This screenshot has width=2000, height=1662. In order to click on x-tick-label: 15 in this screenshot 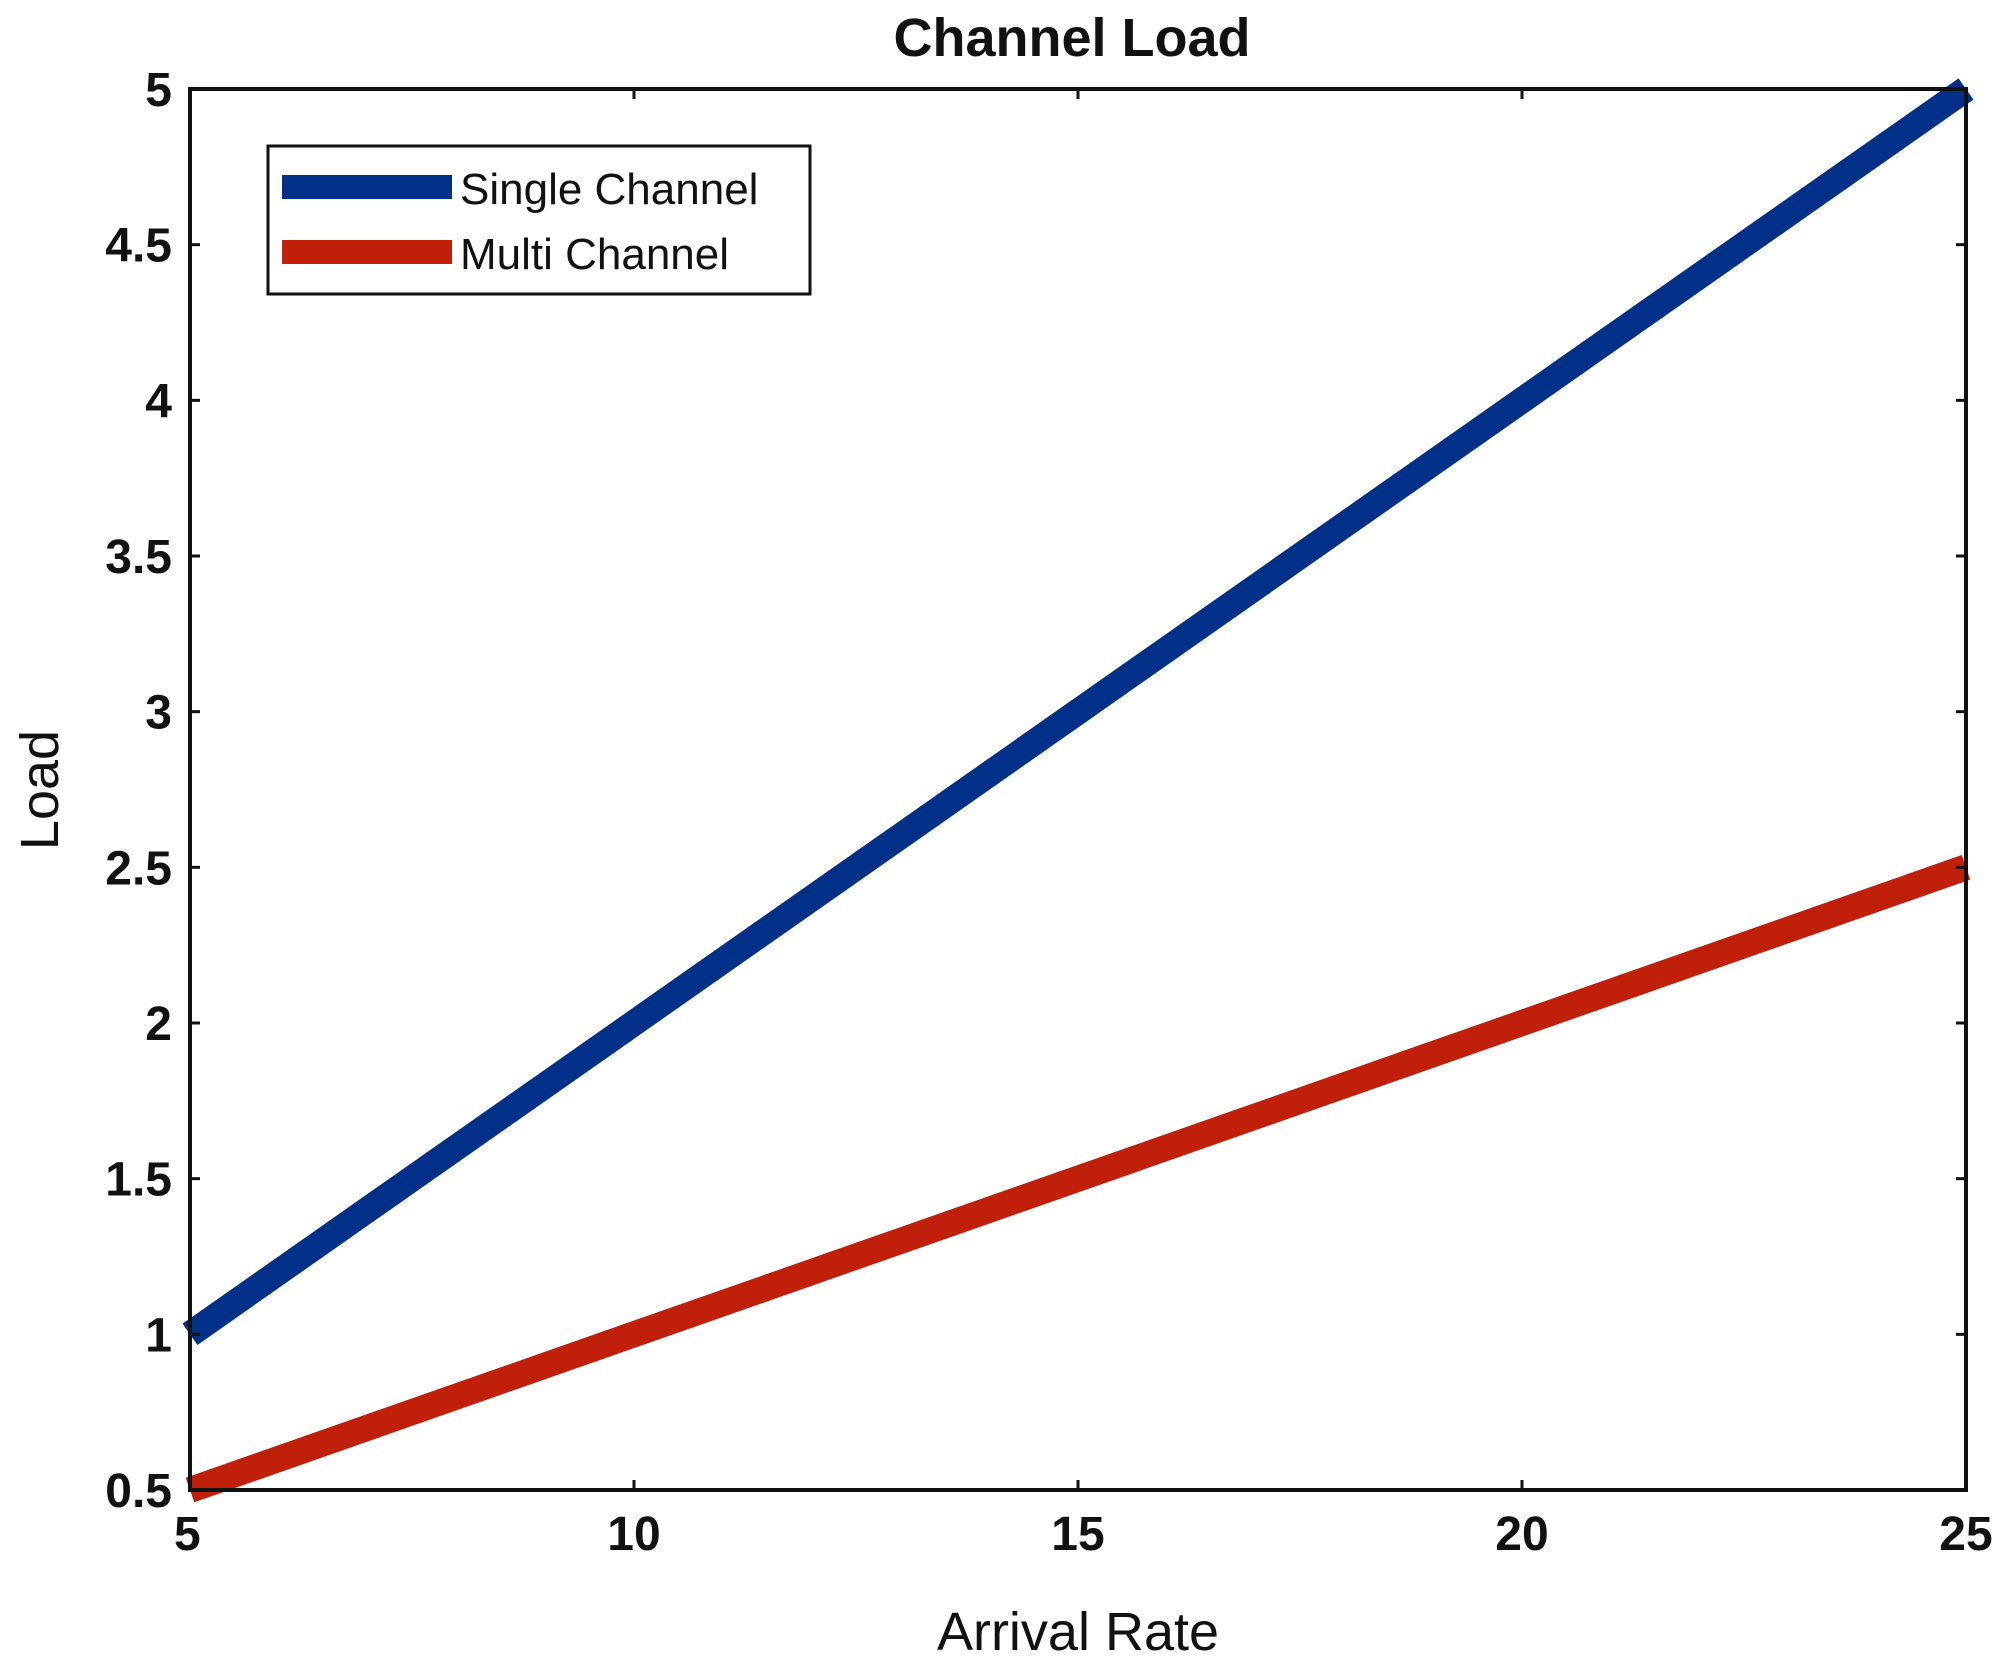, I will do `click(1077, 1534)`.